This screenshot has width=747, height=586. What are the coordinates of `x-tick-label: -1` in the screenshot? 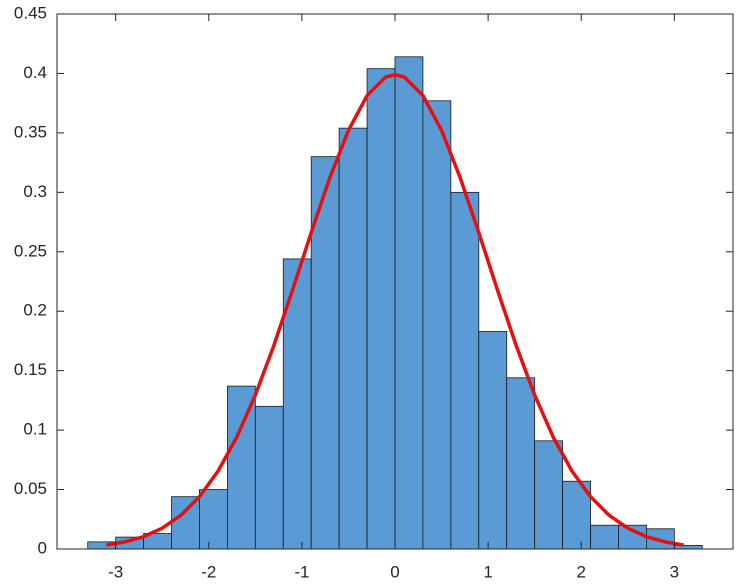 It's located at (301, 571).